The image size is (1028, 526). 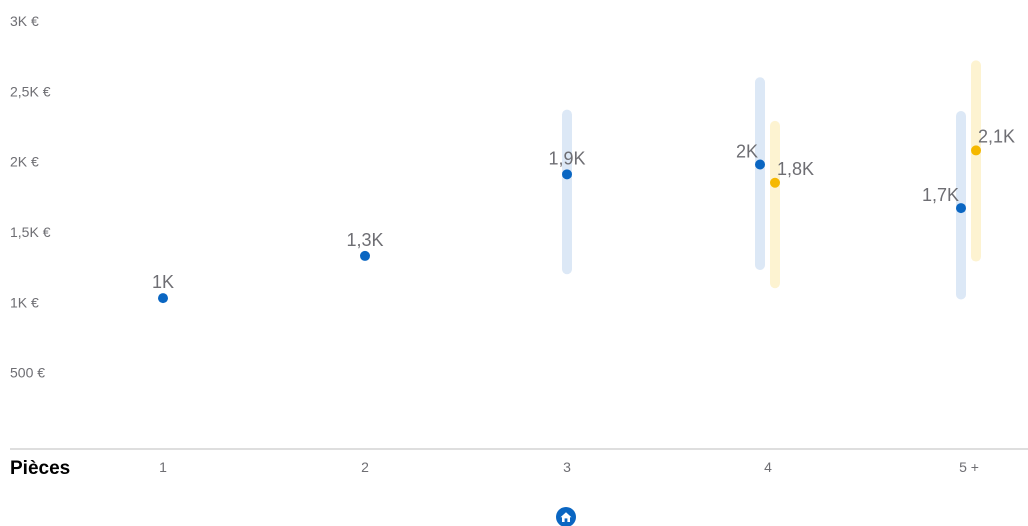 I want to click on y-axis-ticks: 500 € 1K € 1,5K € 2K € 2,5K € 3K €, so click(x=30, y=197).